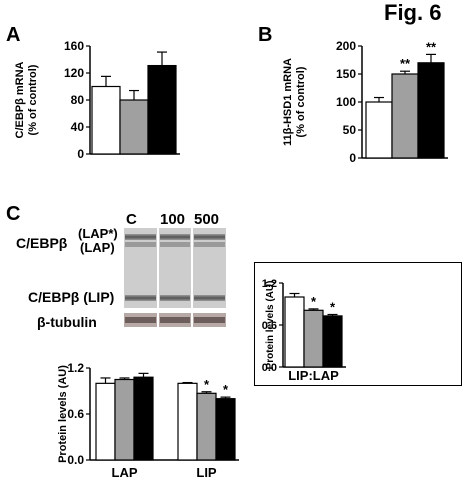 This screenshot has width=470, height=483. What do you see at coordinates (13, 35) in the screenshot?
I see `panel-label-a: A` at bounding box center [13, 35].